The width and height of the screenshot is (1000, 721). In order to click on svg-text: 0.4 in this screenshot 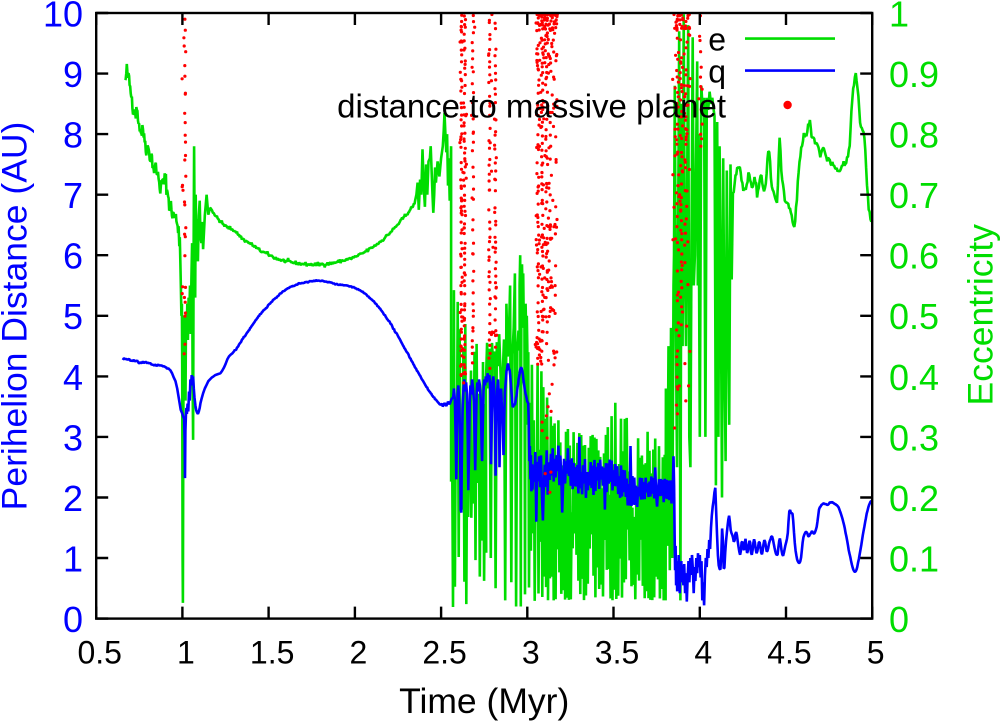, I will do `click(914, 377)`.